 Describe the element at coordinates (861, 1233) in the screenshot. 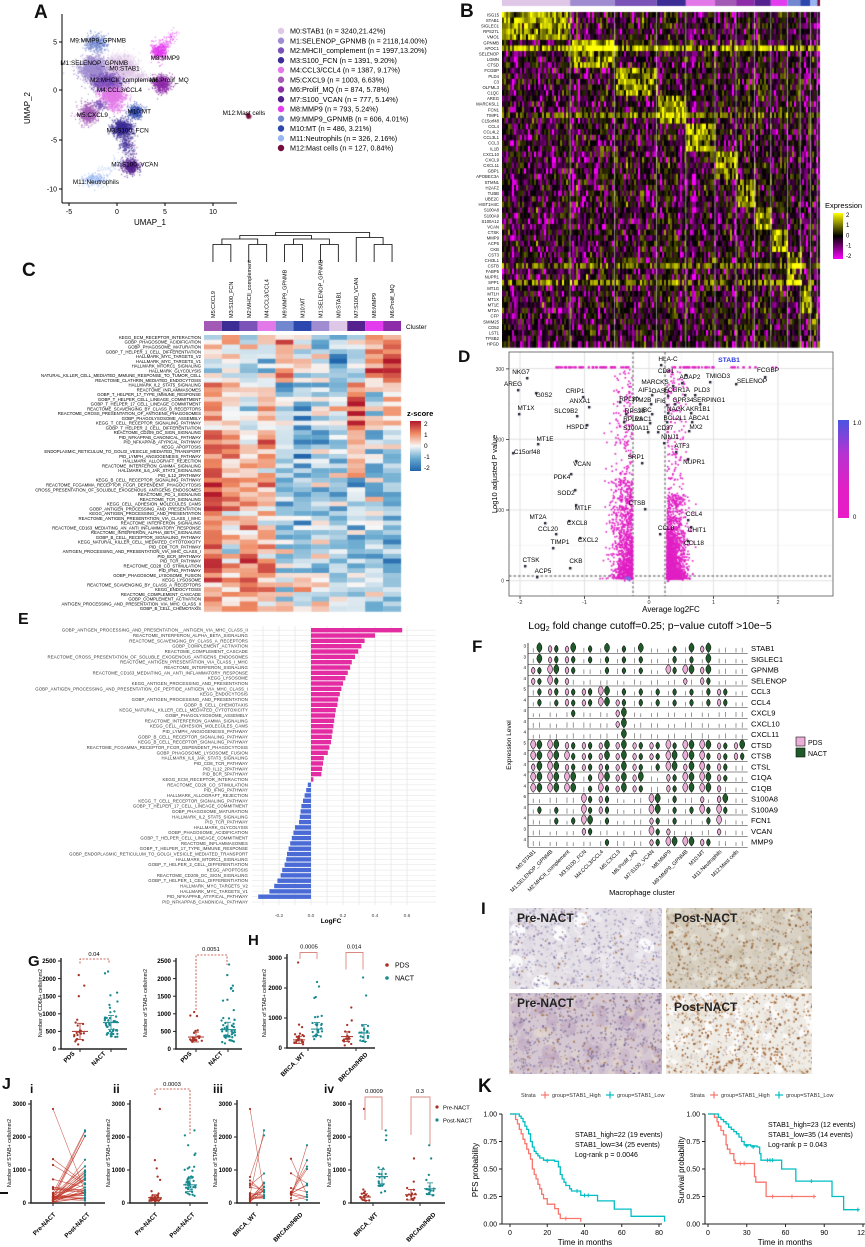

I see `svg-text: 120` at that location.